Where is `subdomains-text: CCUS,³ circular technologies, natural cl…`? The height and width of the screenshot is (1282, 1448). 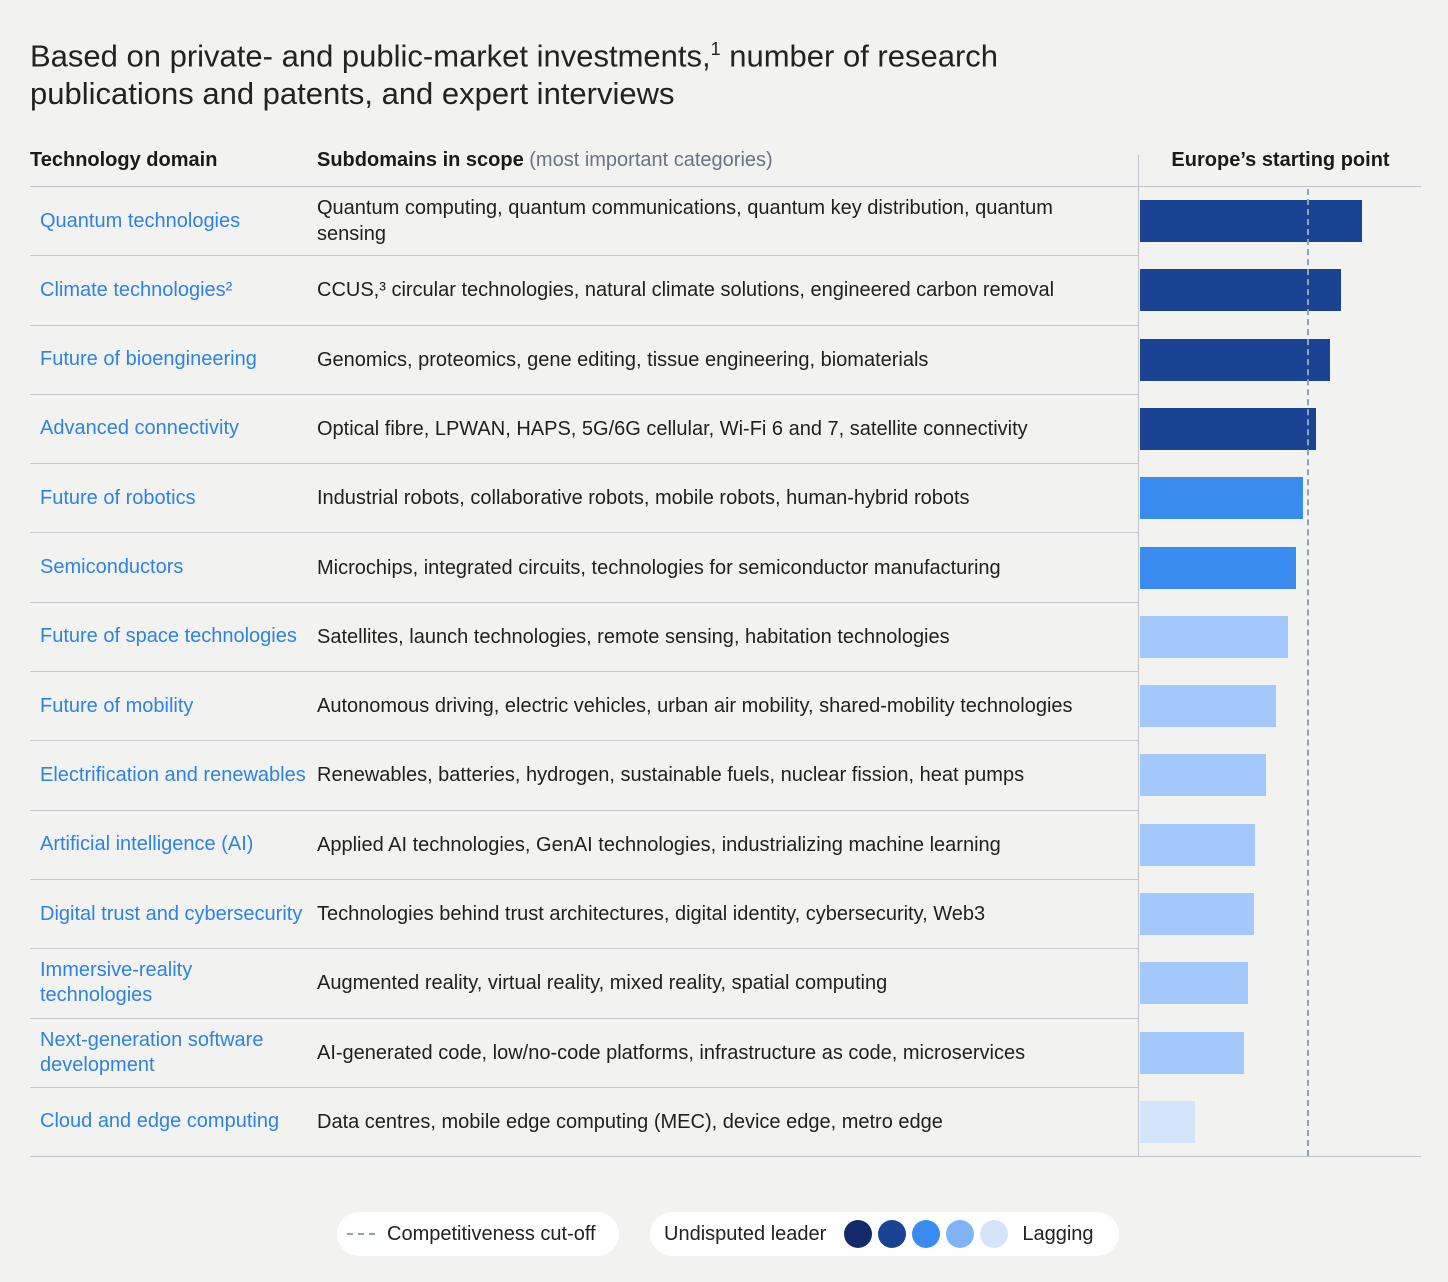 subdomains-text: CCUS,³ circular technologies, natural cl… is located at coordinates (686, 290).